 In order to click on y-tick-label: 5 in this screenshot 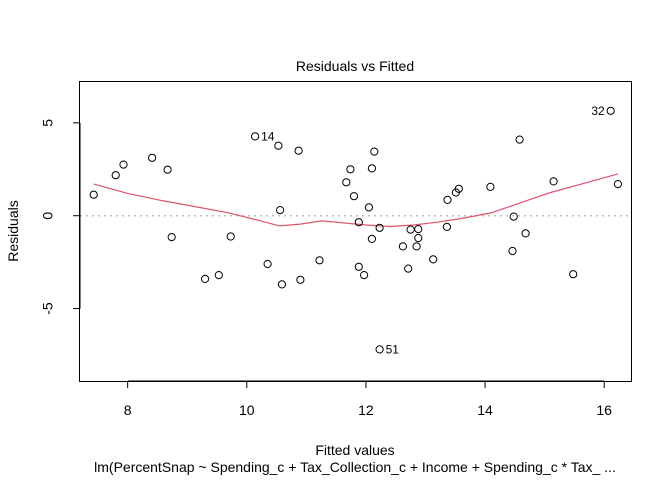, I will do `click(48, 123)`.